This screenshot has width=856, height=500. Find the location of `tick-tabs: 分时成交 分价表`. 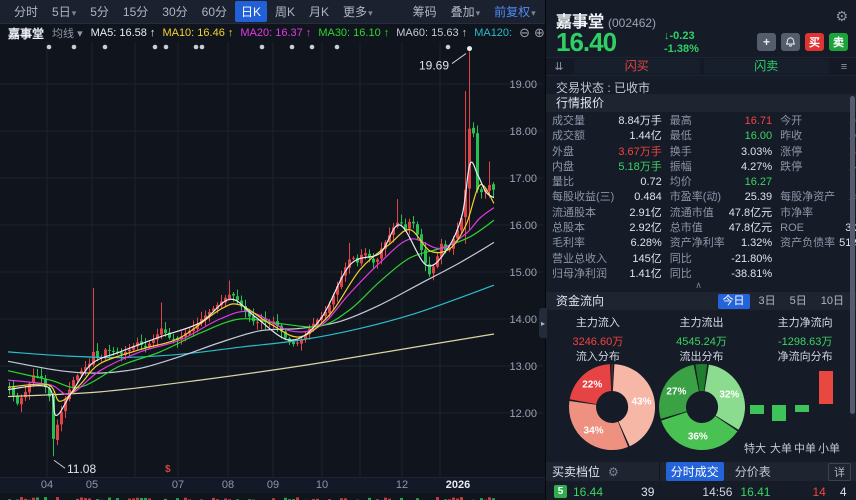

tick-tabs: 分时成交 分价表 is located at coordinates (723, 471).